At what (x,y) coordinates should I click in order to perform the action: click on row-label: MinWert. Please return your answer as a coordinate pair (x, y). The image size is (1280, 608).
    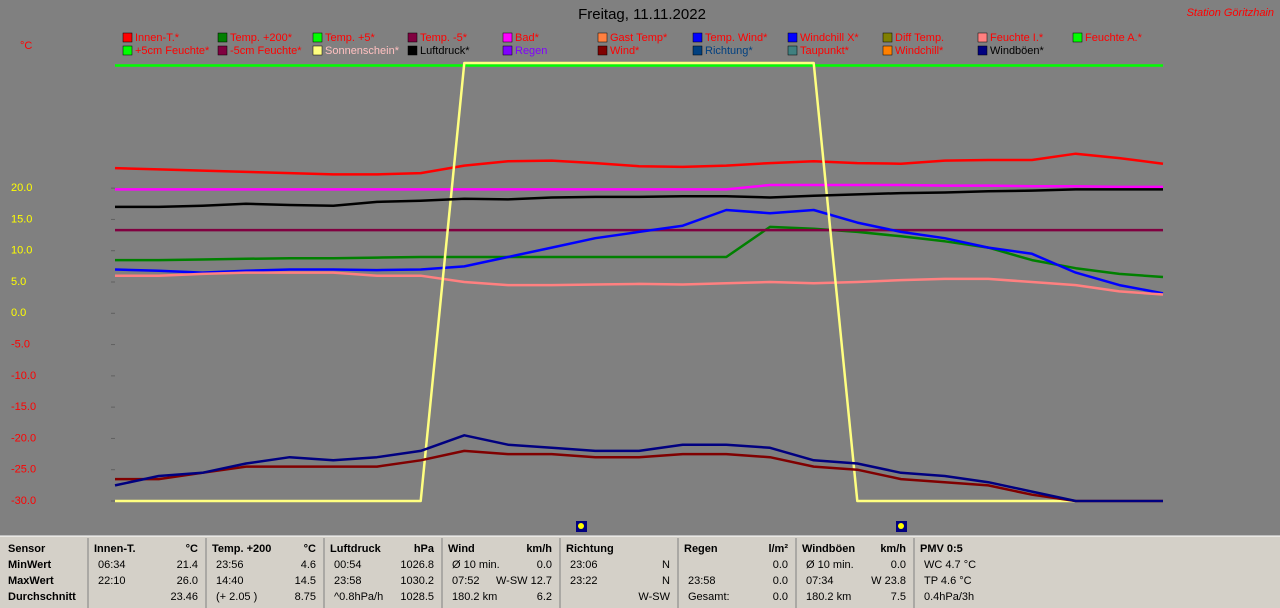
    Looking at the image, I should click on (30, 565).